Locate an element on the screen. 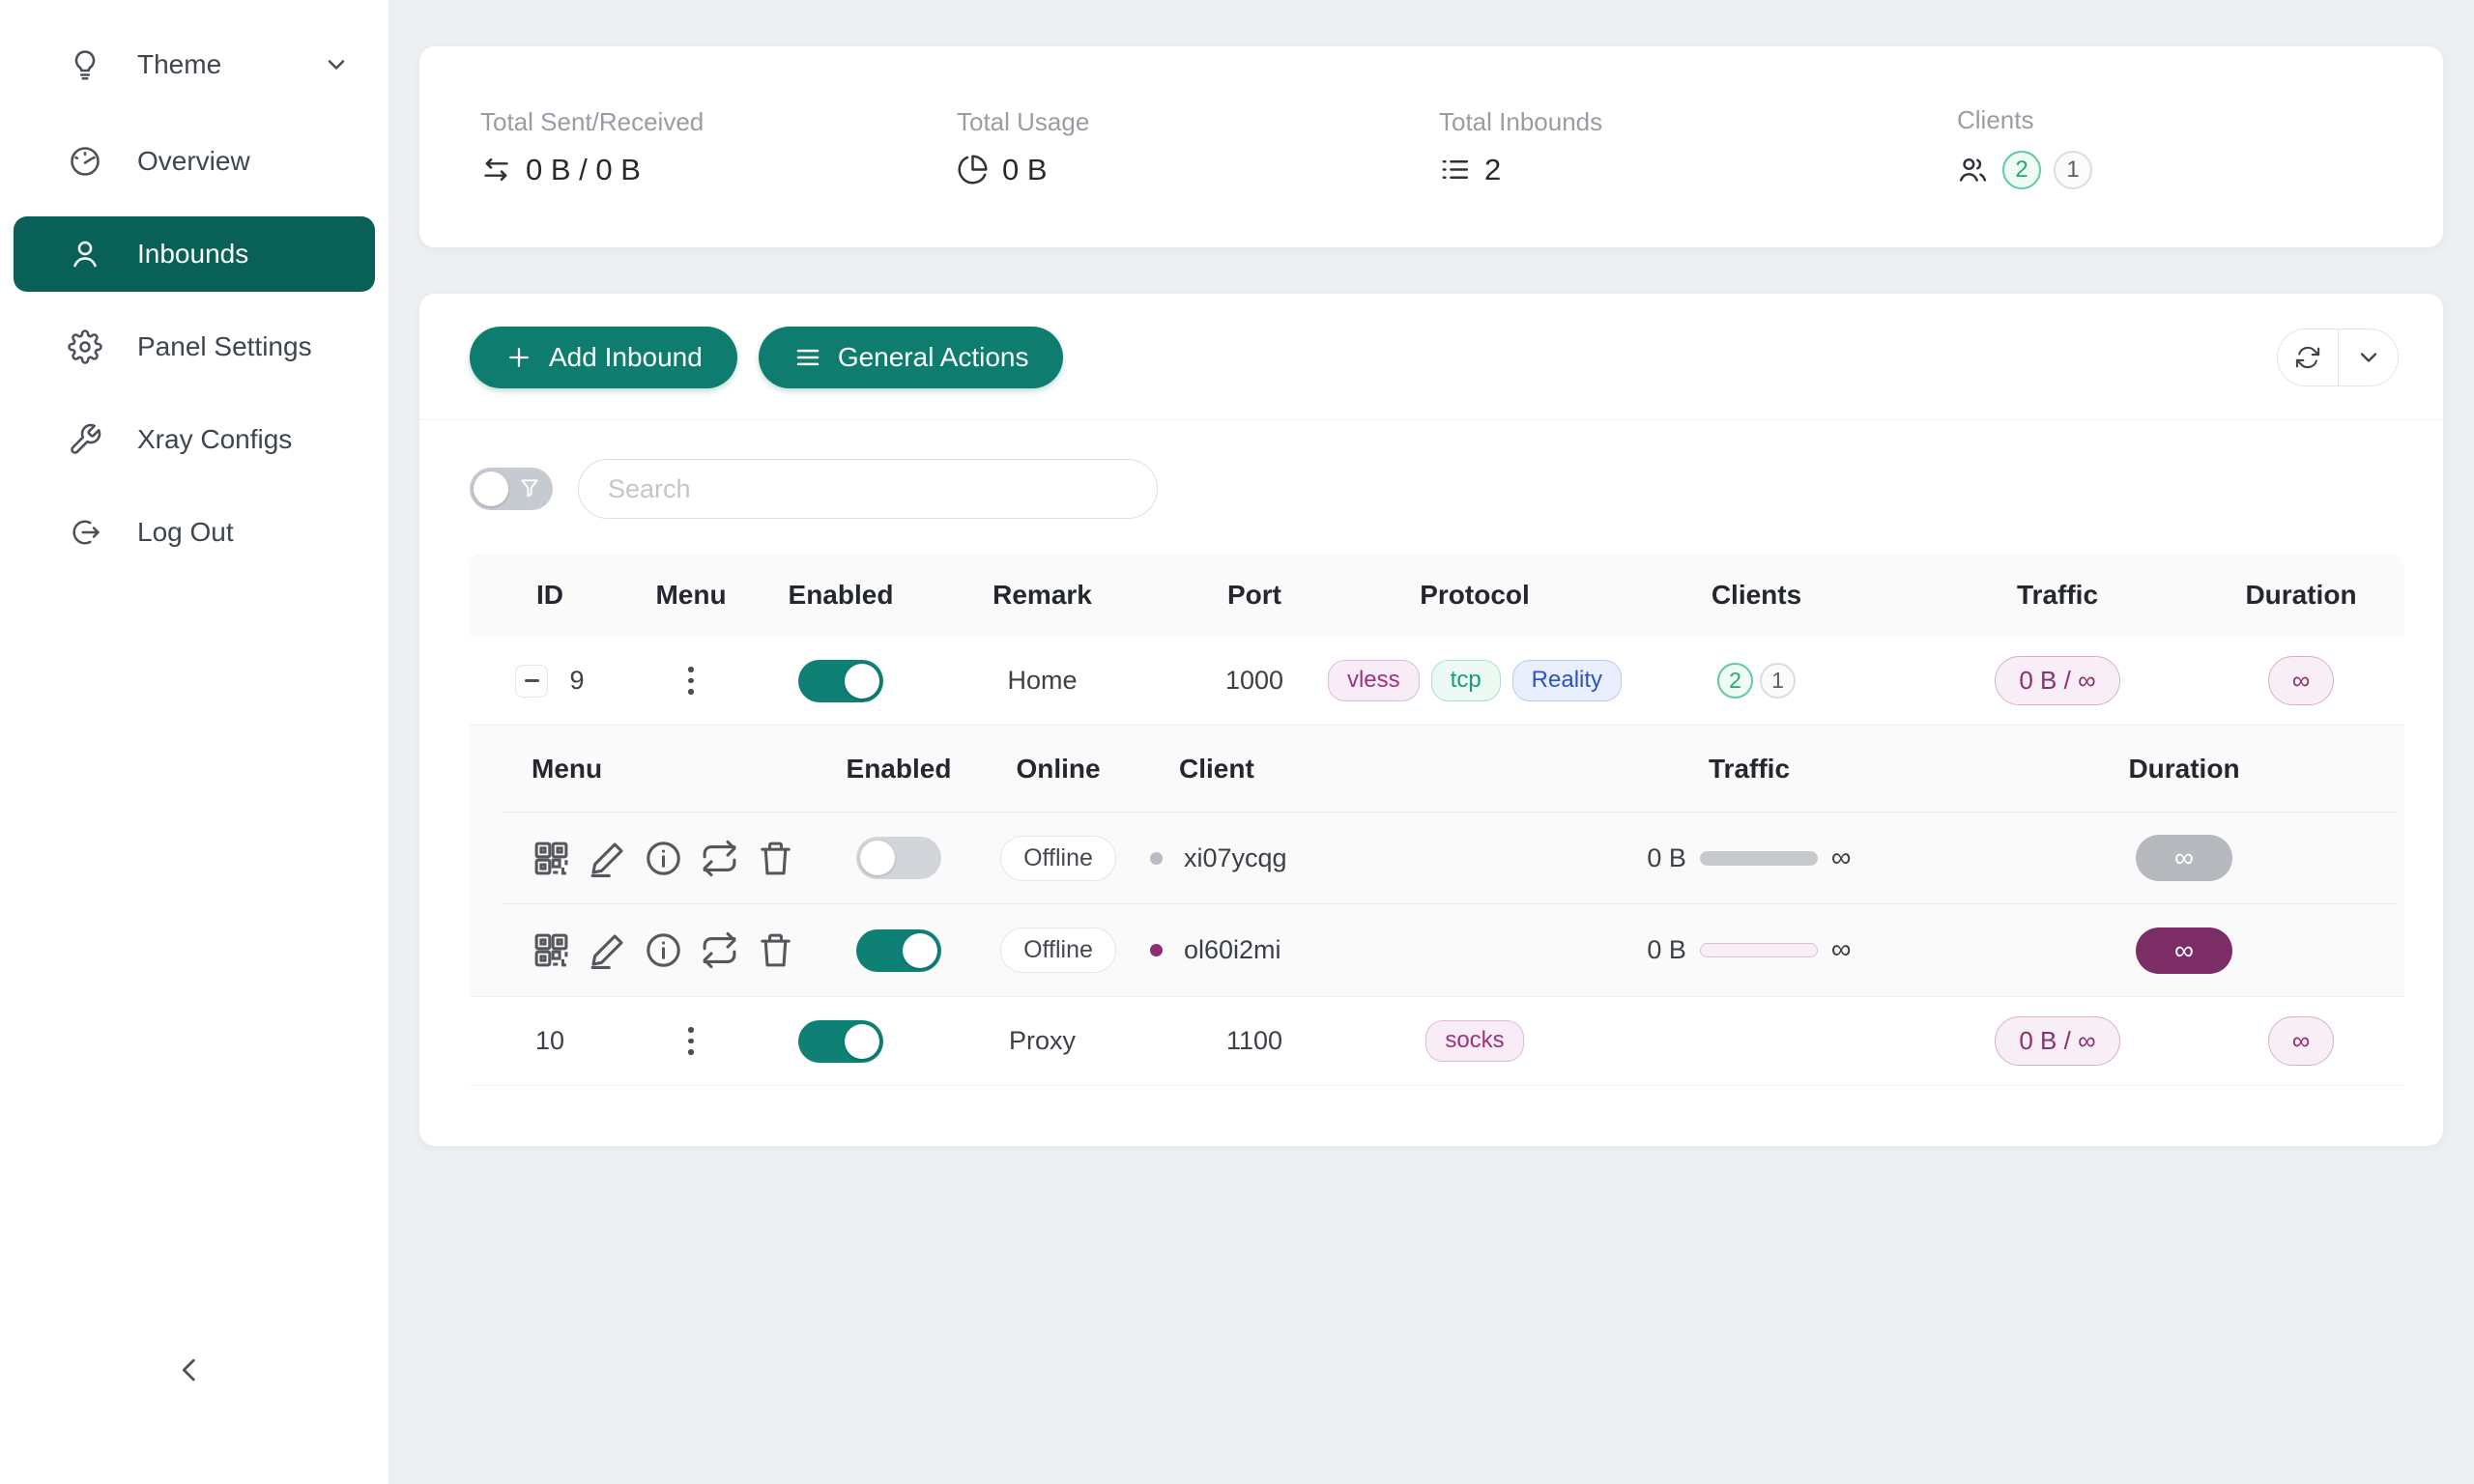 This screenshot has height=1484, width=2474. protocol-tag: socks is located at coordinates (1475, 1041).